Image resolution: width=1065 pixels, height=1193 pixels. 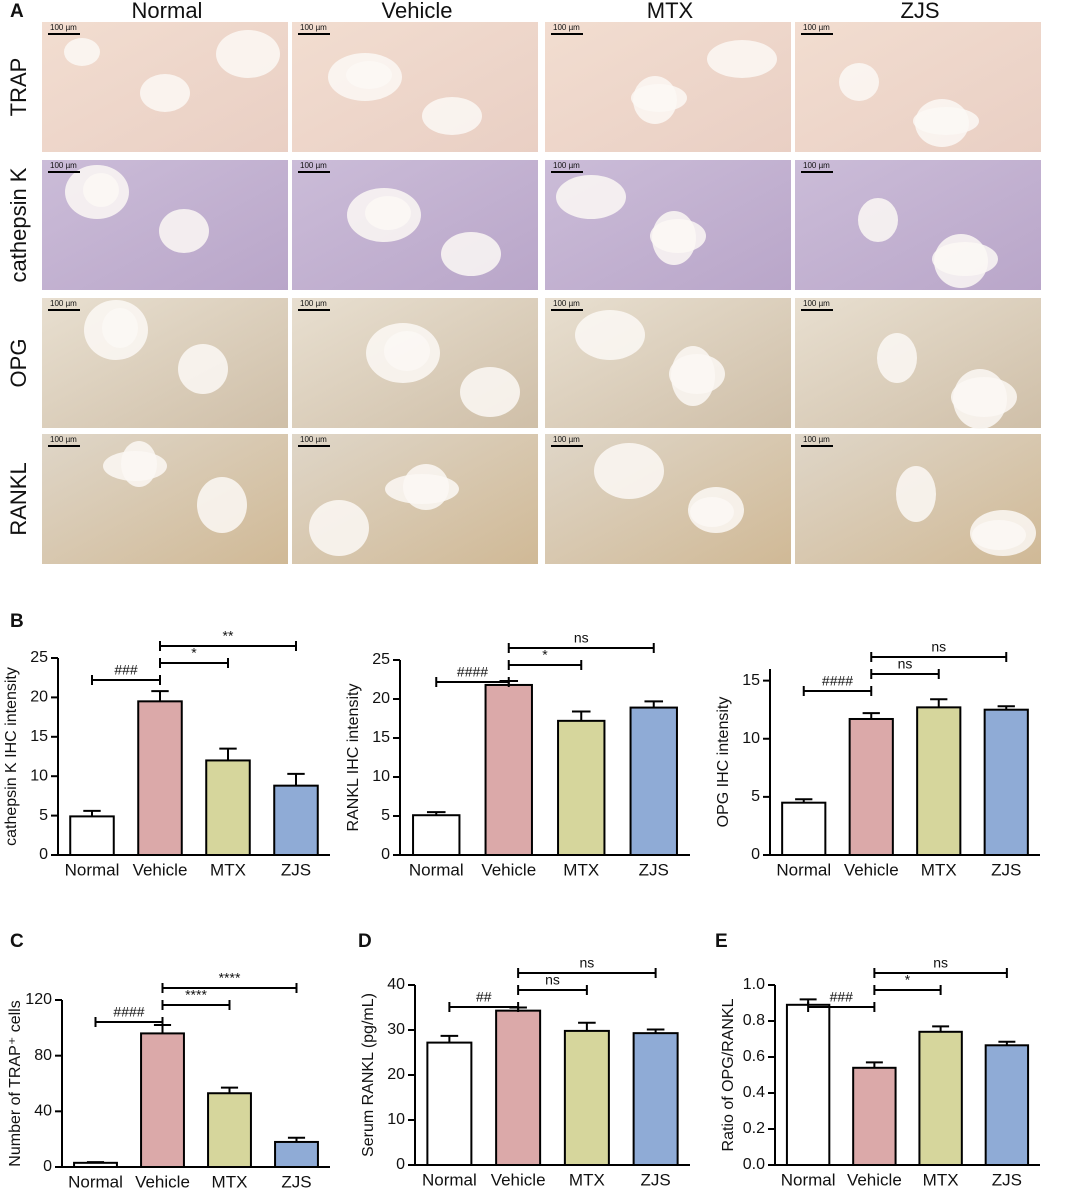 What do you see at coordinates (43, 854) in the screenshot?
I see `y-tick-label: 0` at bounding box center [43, 854].